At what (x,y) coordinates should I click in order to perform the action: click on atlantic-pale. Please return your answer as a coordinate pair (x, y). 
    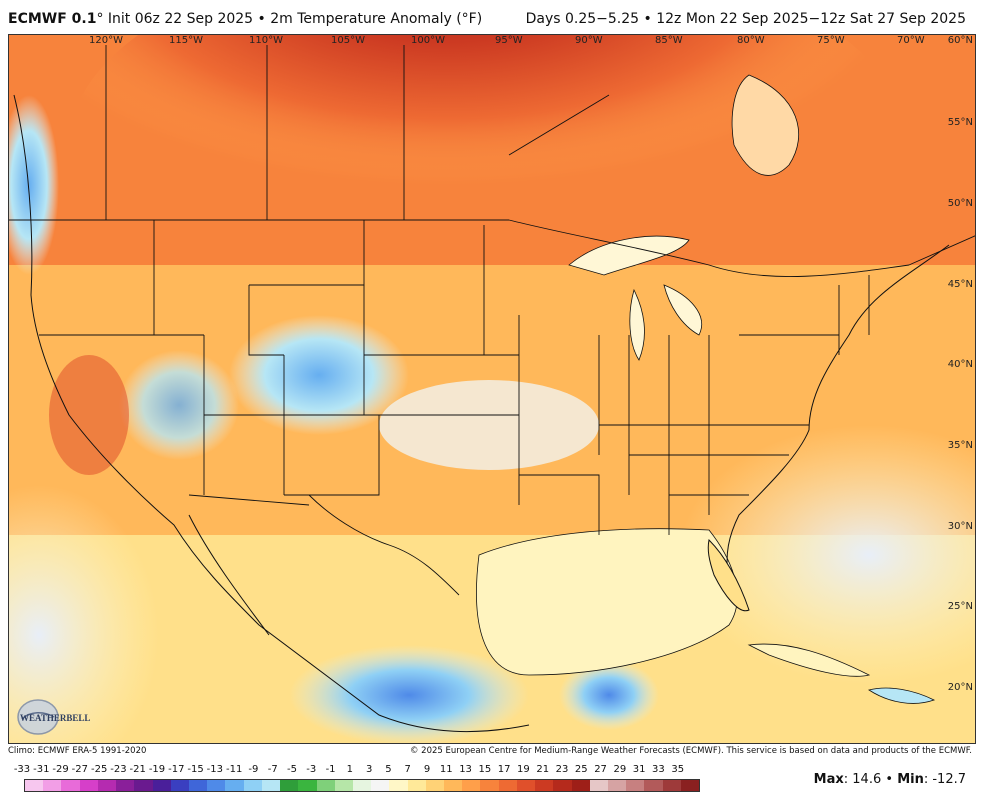
    Looking at the image, I should click on (827, 555).